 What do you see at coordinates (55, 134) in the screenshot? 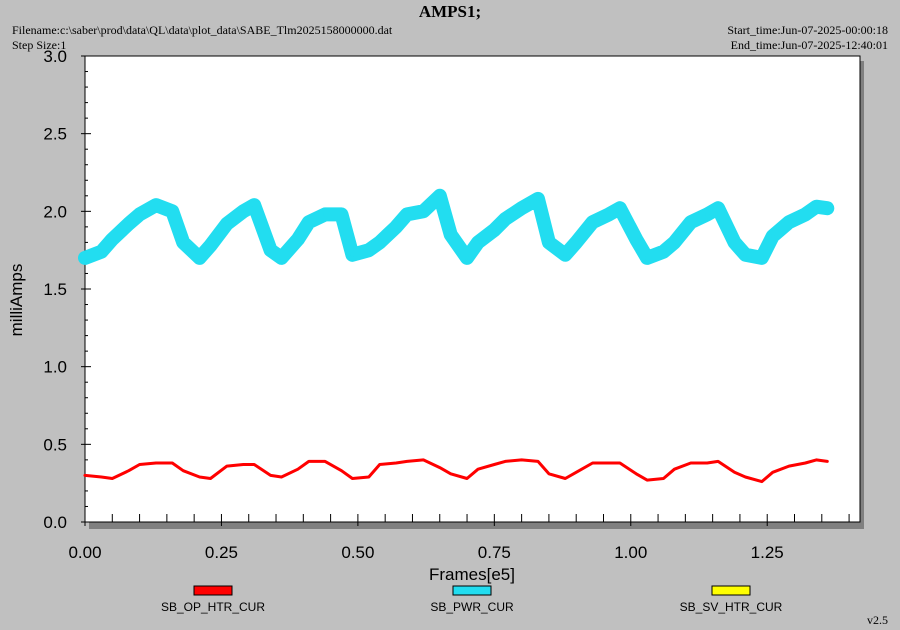
I see `y-tick-label: 2.5` at bounding box center [55, 134].